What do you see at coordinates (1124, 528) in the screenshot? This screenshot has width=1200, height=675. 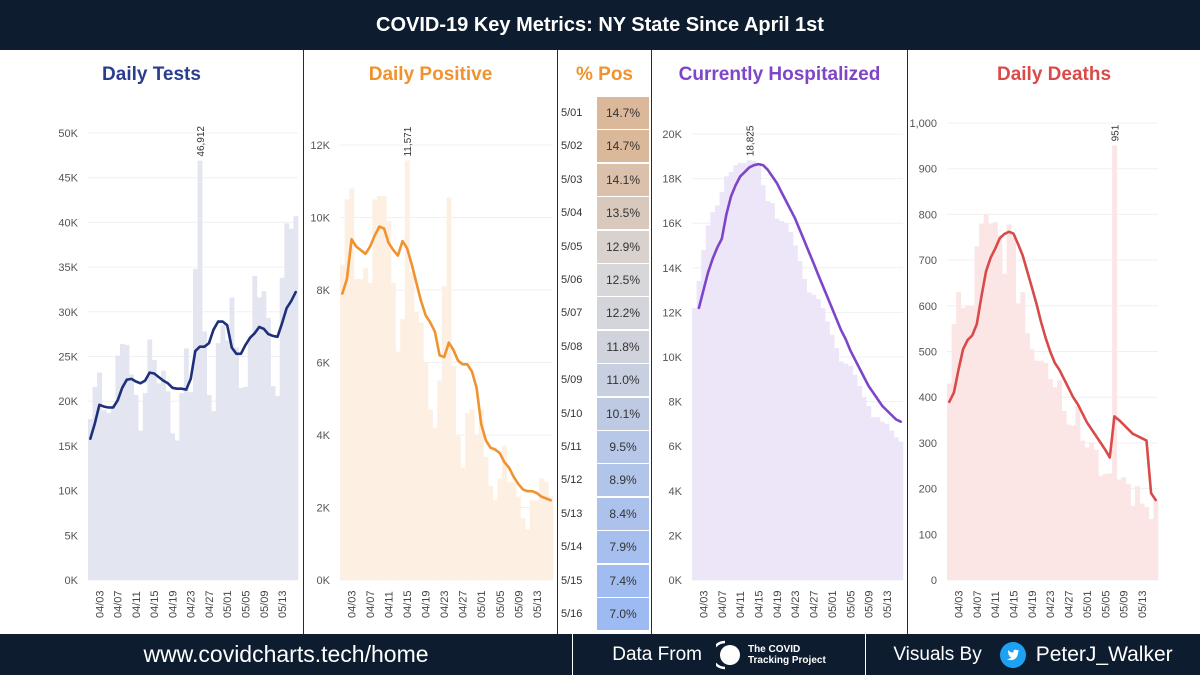 I see `bar-05/09` at bounding box center [1124, 528].